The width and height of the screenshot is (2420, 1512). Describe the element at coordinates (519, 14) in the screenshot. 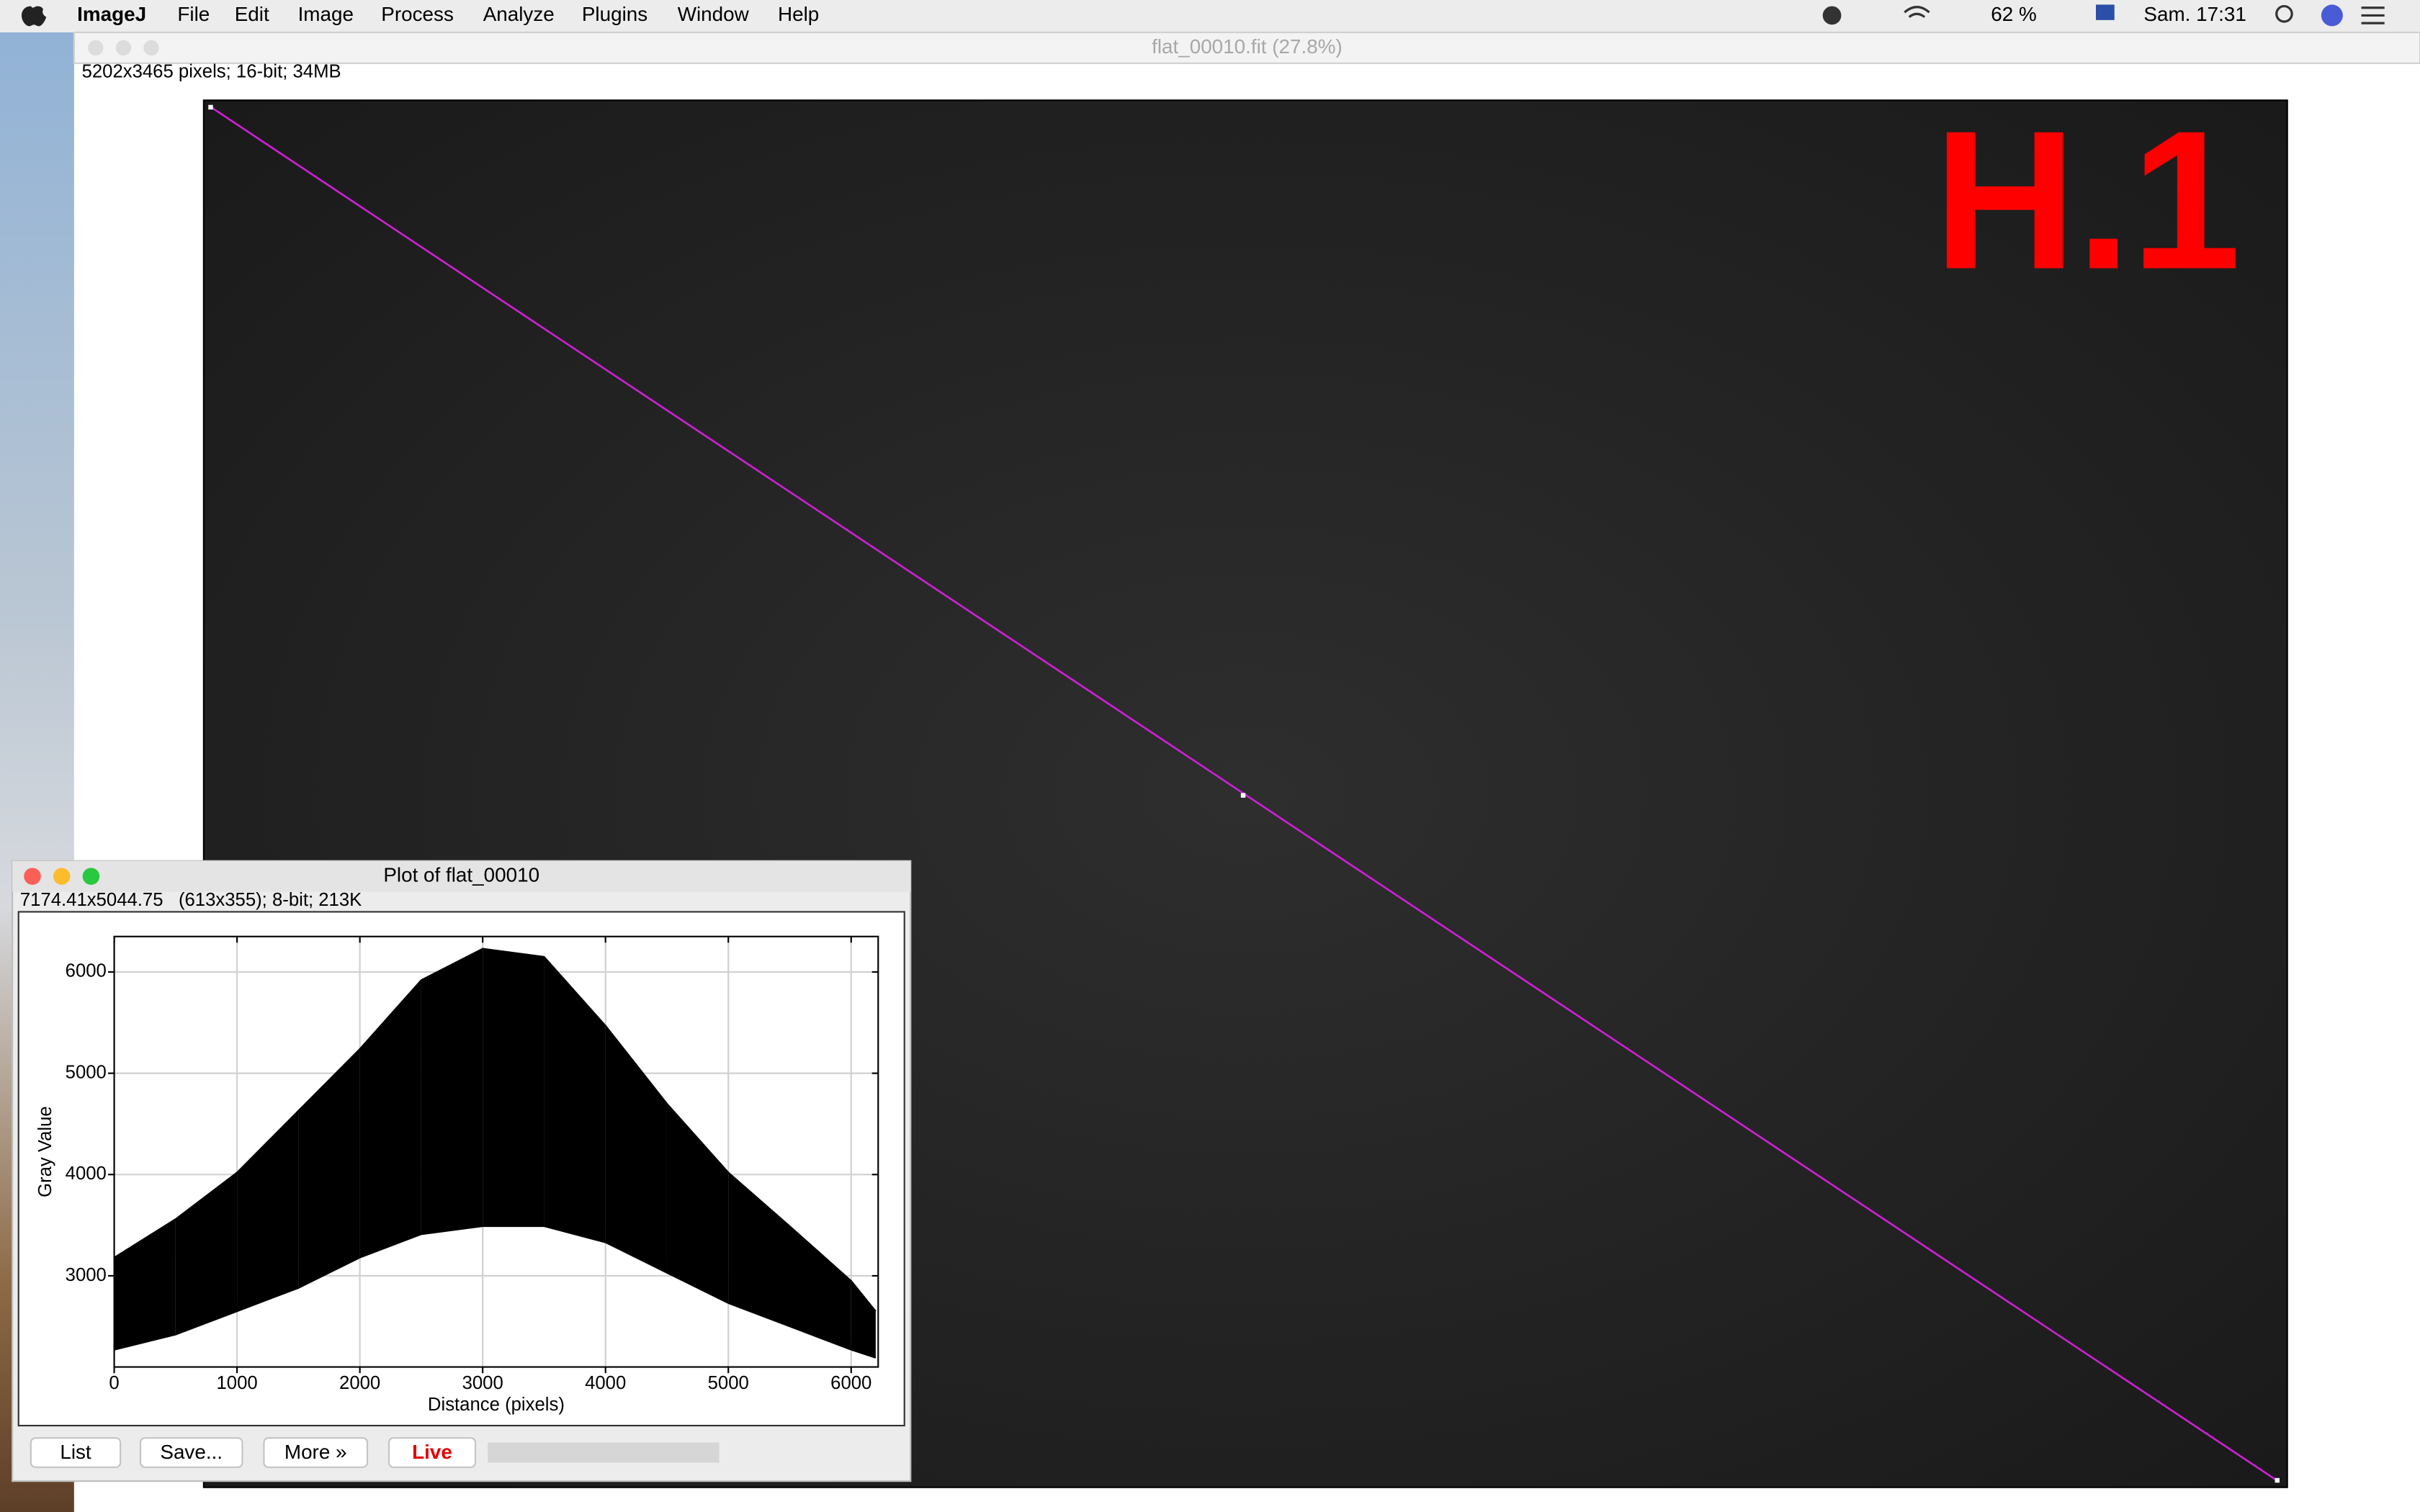

I see `menu-item: Analyze` at that location.